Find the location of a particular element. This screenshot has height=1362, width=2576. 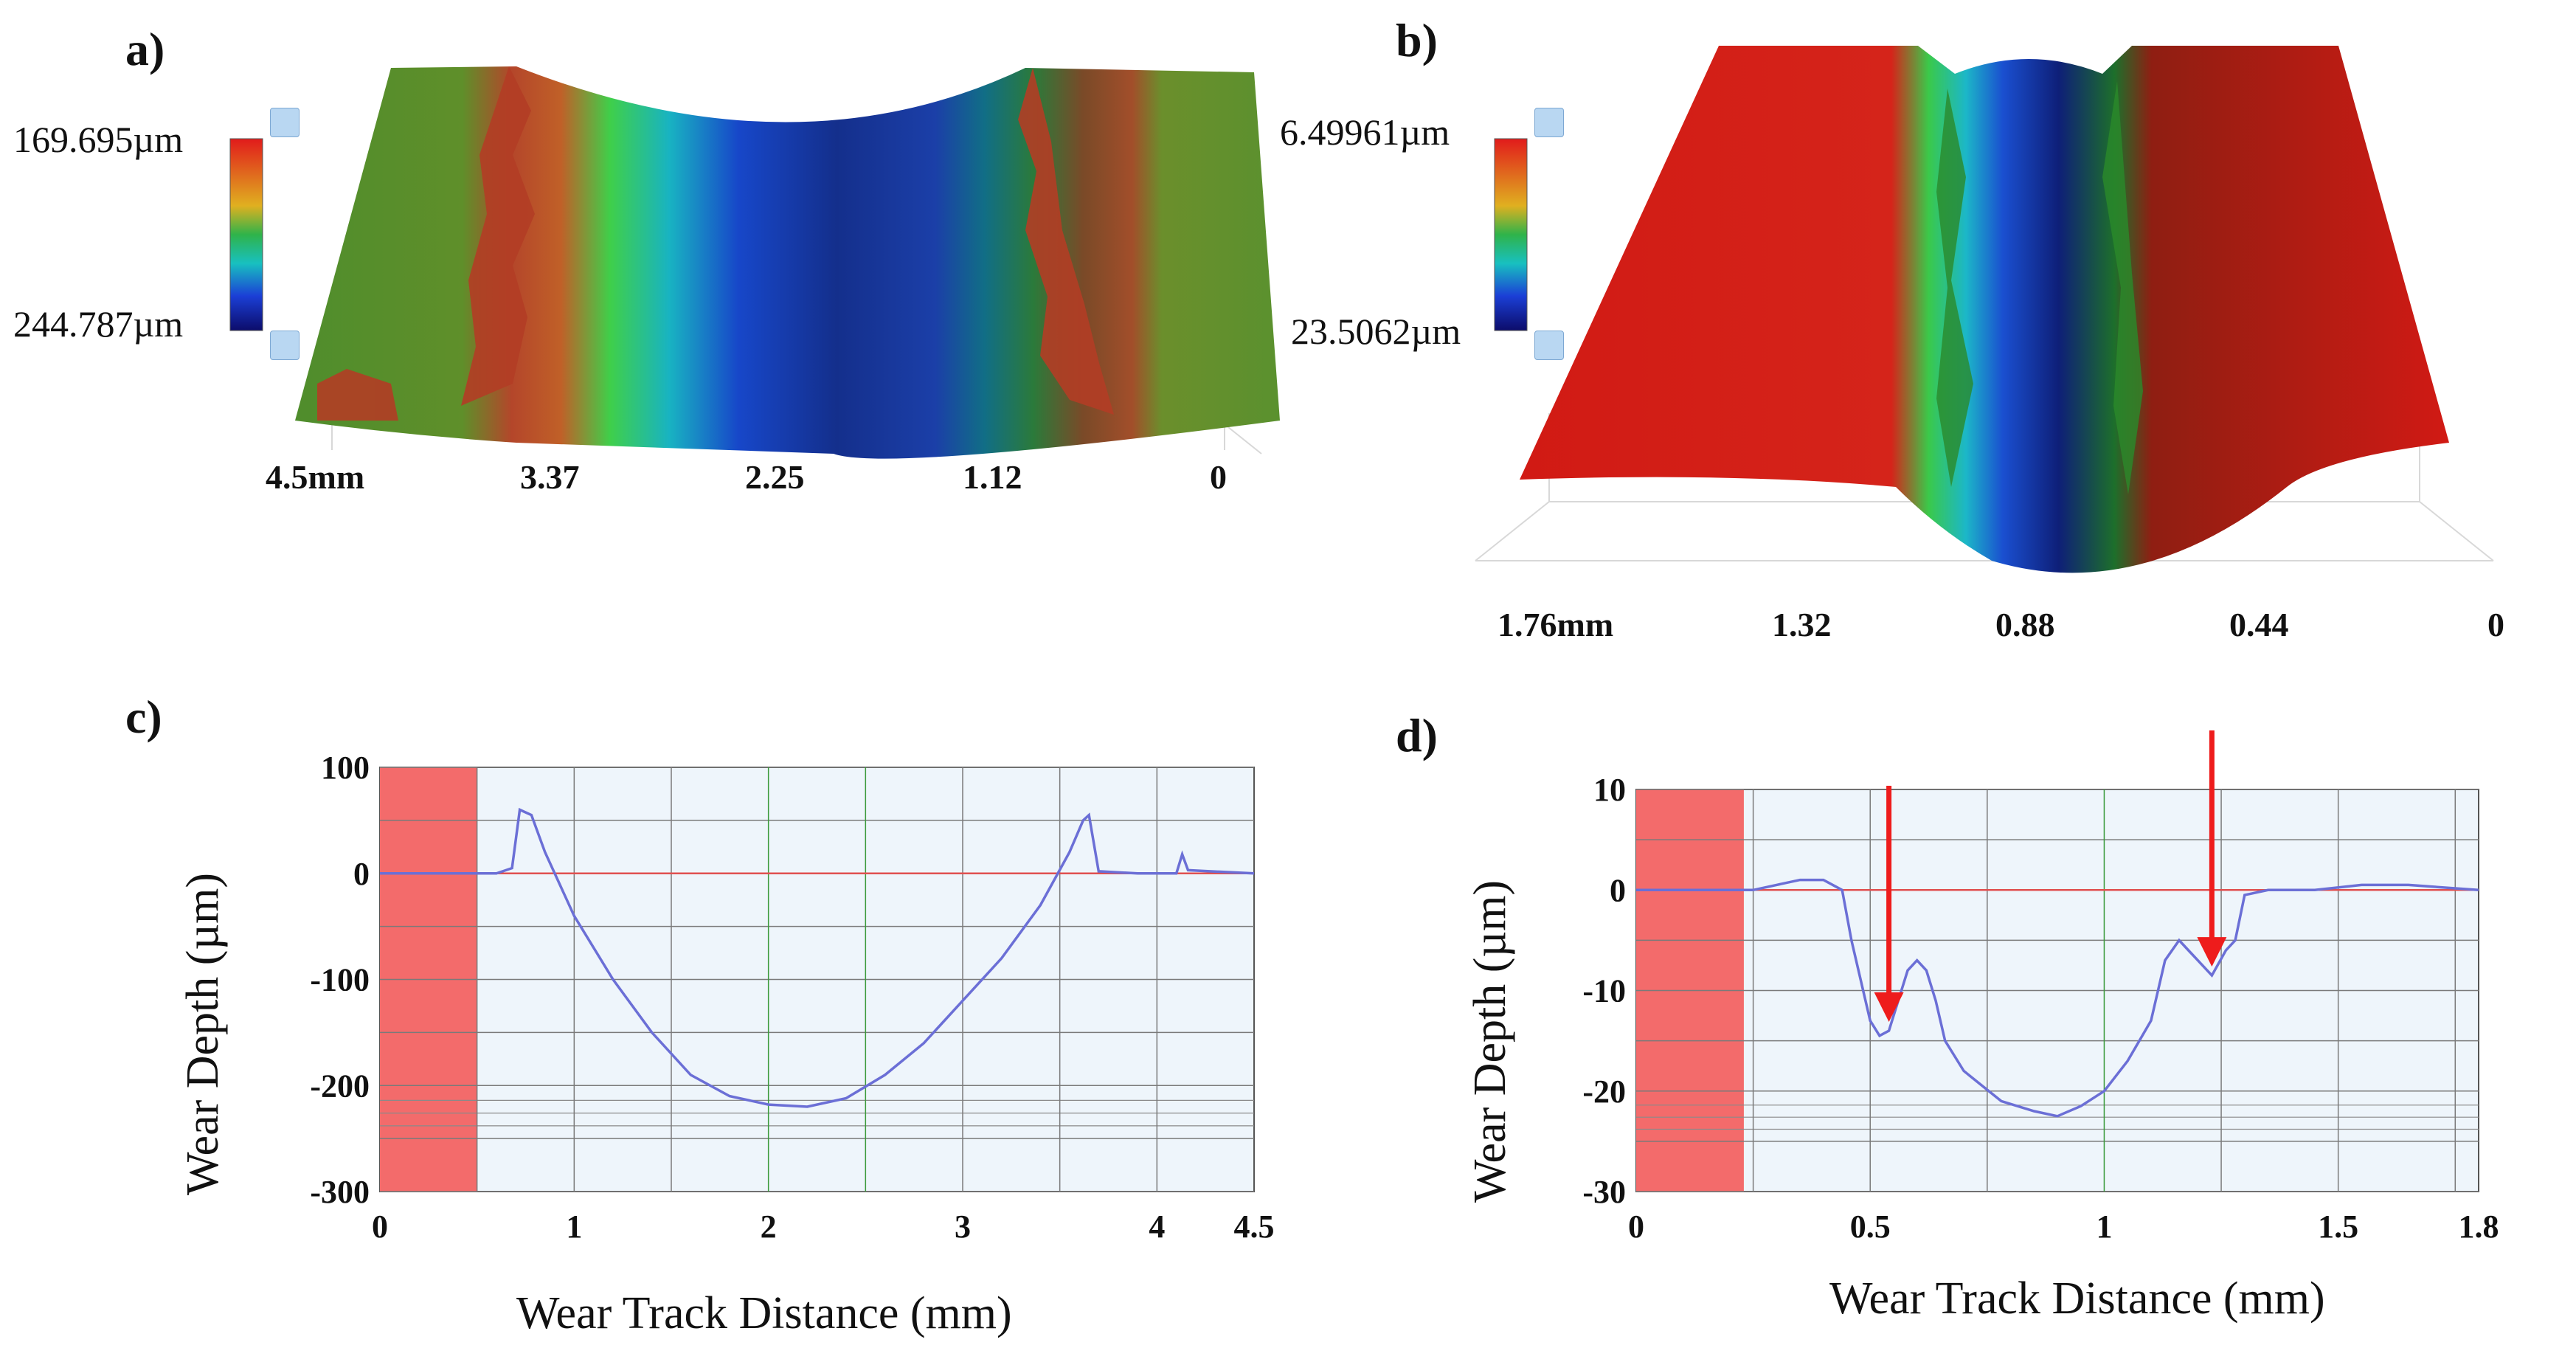

chart-c-y-tick-label: 0 is located at coordinates (362, 874).